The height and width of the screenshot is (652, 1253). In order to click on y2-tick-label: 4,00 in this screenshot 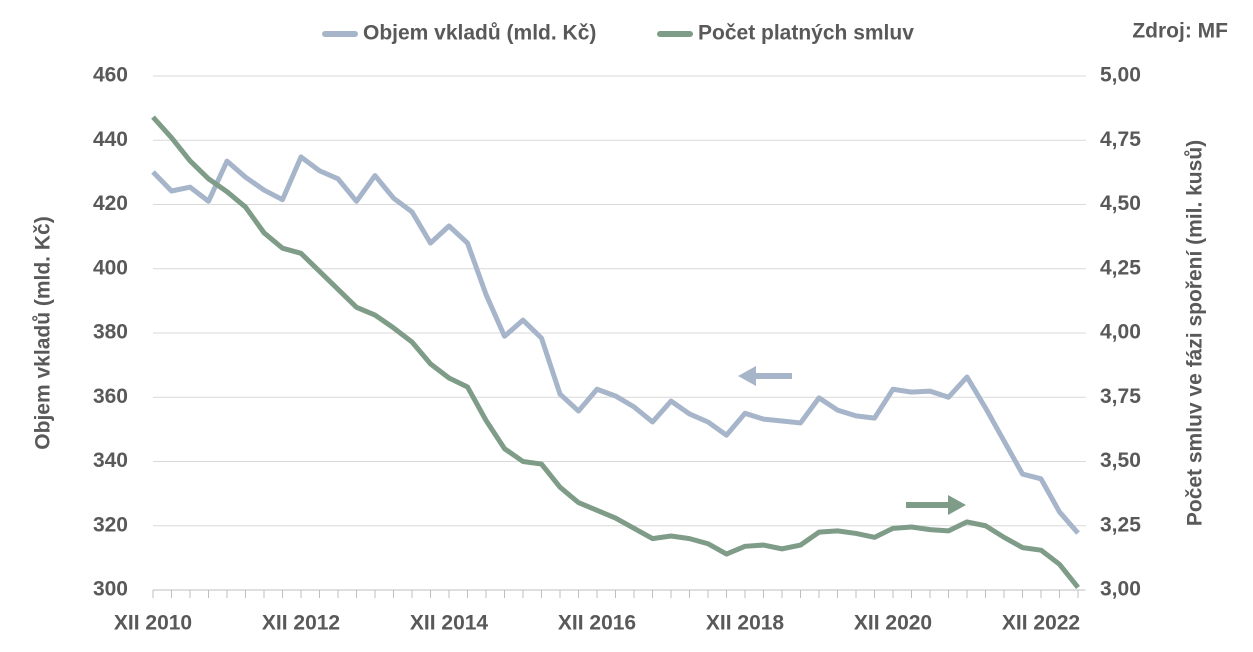, I will do `click(1120, 332)`.